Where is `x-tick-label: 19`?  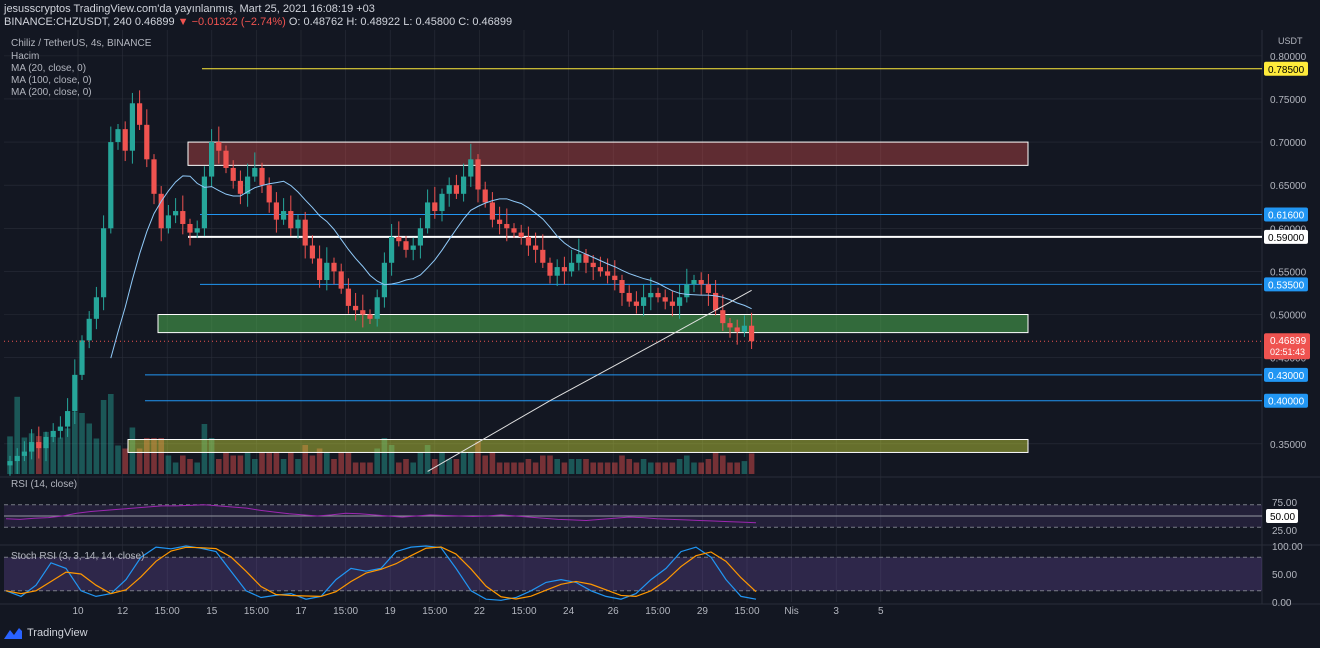
x-tick-label: 19 is located at coordinates (391, 611).